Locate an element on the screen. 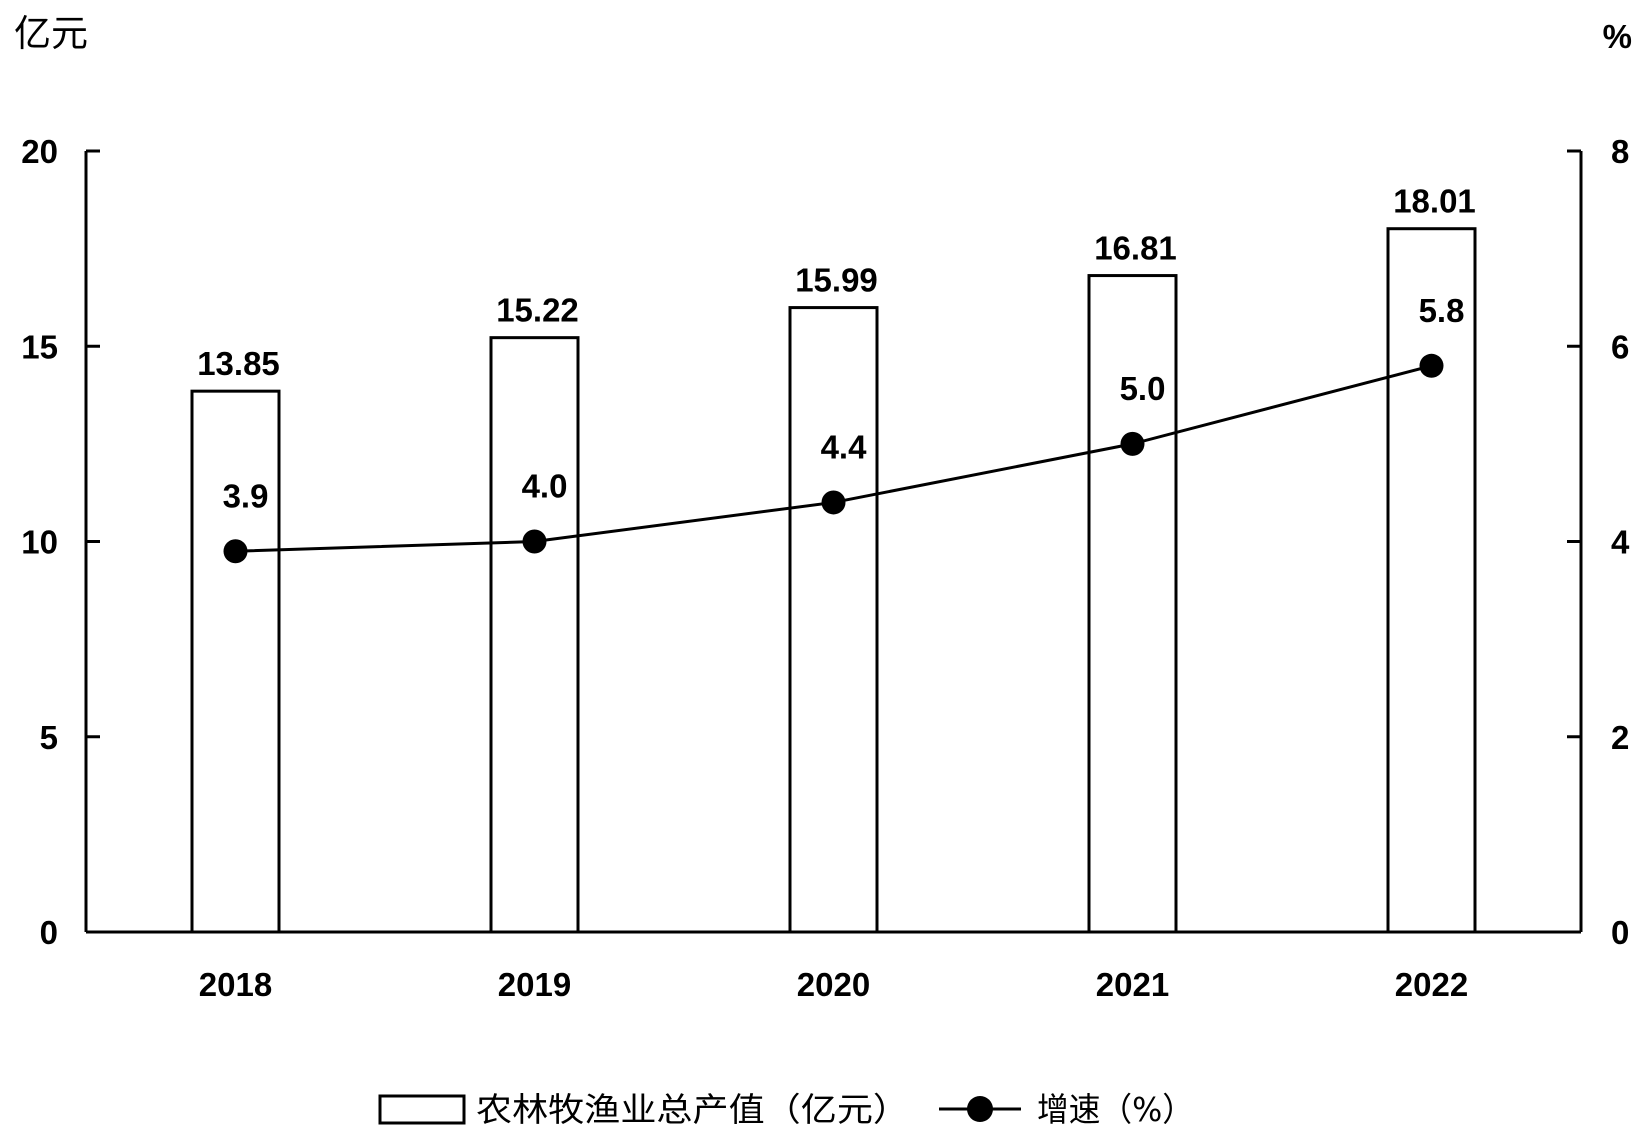 This screenshot has height=1145, width=1642. left-tick-label: 15 is located at coordinates (39, 346).